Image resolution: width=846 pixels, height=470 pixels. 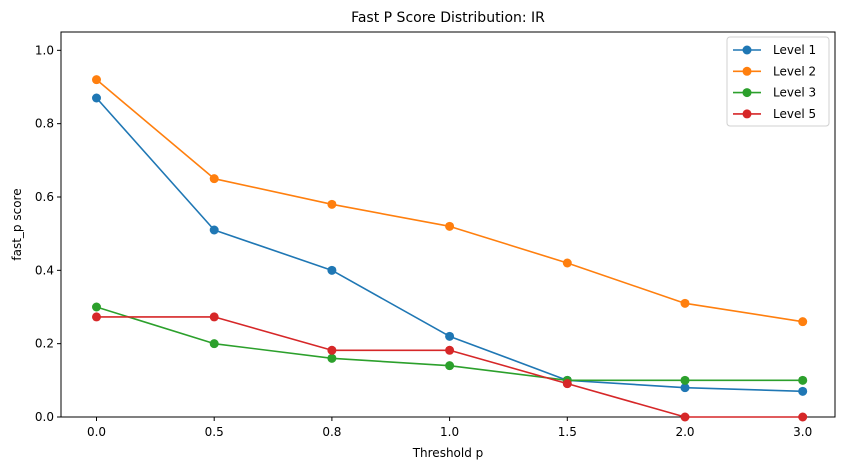 I want to click on x-tick-label: 1.5, so click(x=567, y=432).